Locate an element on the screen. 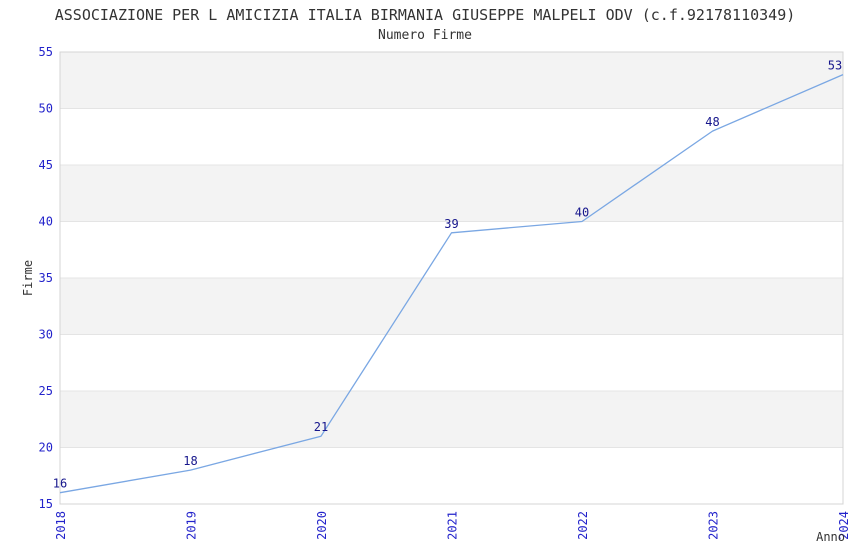  data-point-label: 21 is located at coordinates (321, 427).